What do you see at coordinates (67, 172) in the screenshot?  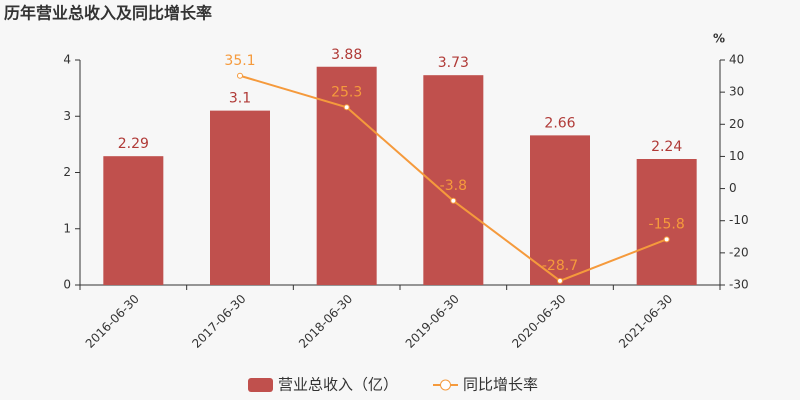 I see `y-tick-label: 2` at bounding box center [67, 172].